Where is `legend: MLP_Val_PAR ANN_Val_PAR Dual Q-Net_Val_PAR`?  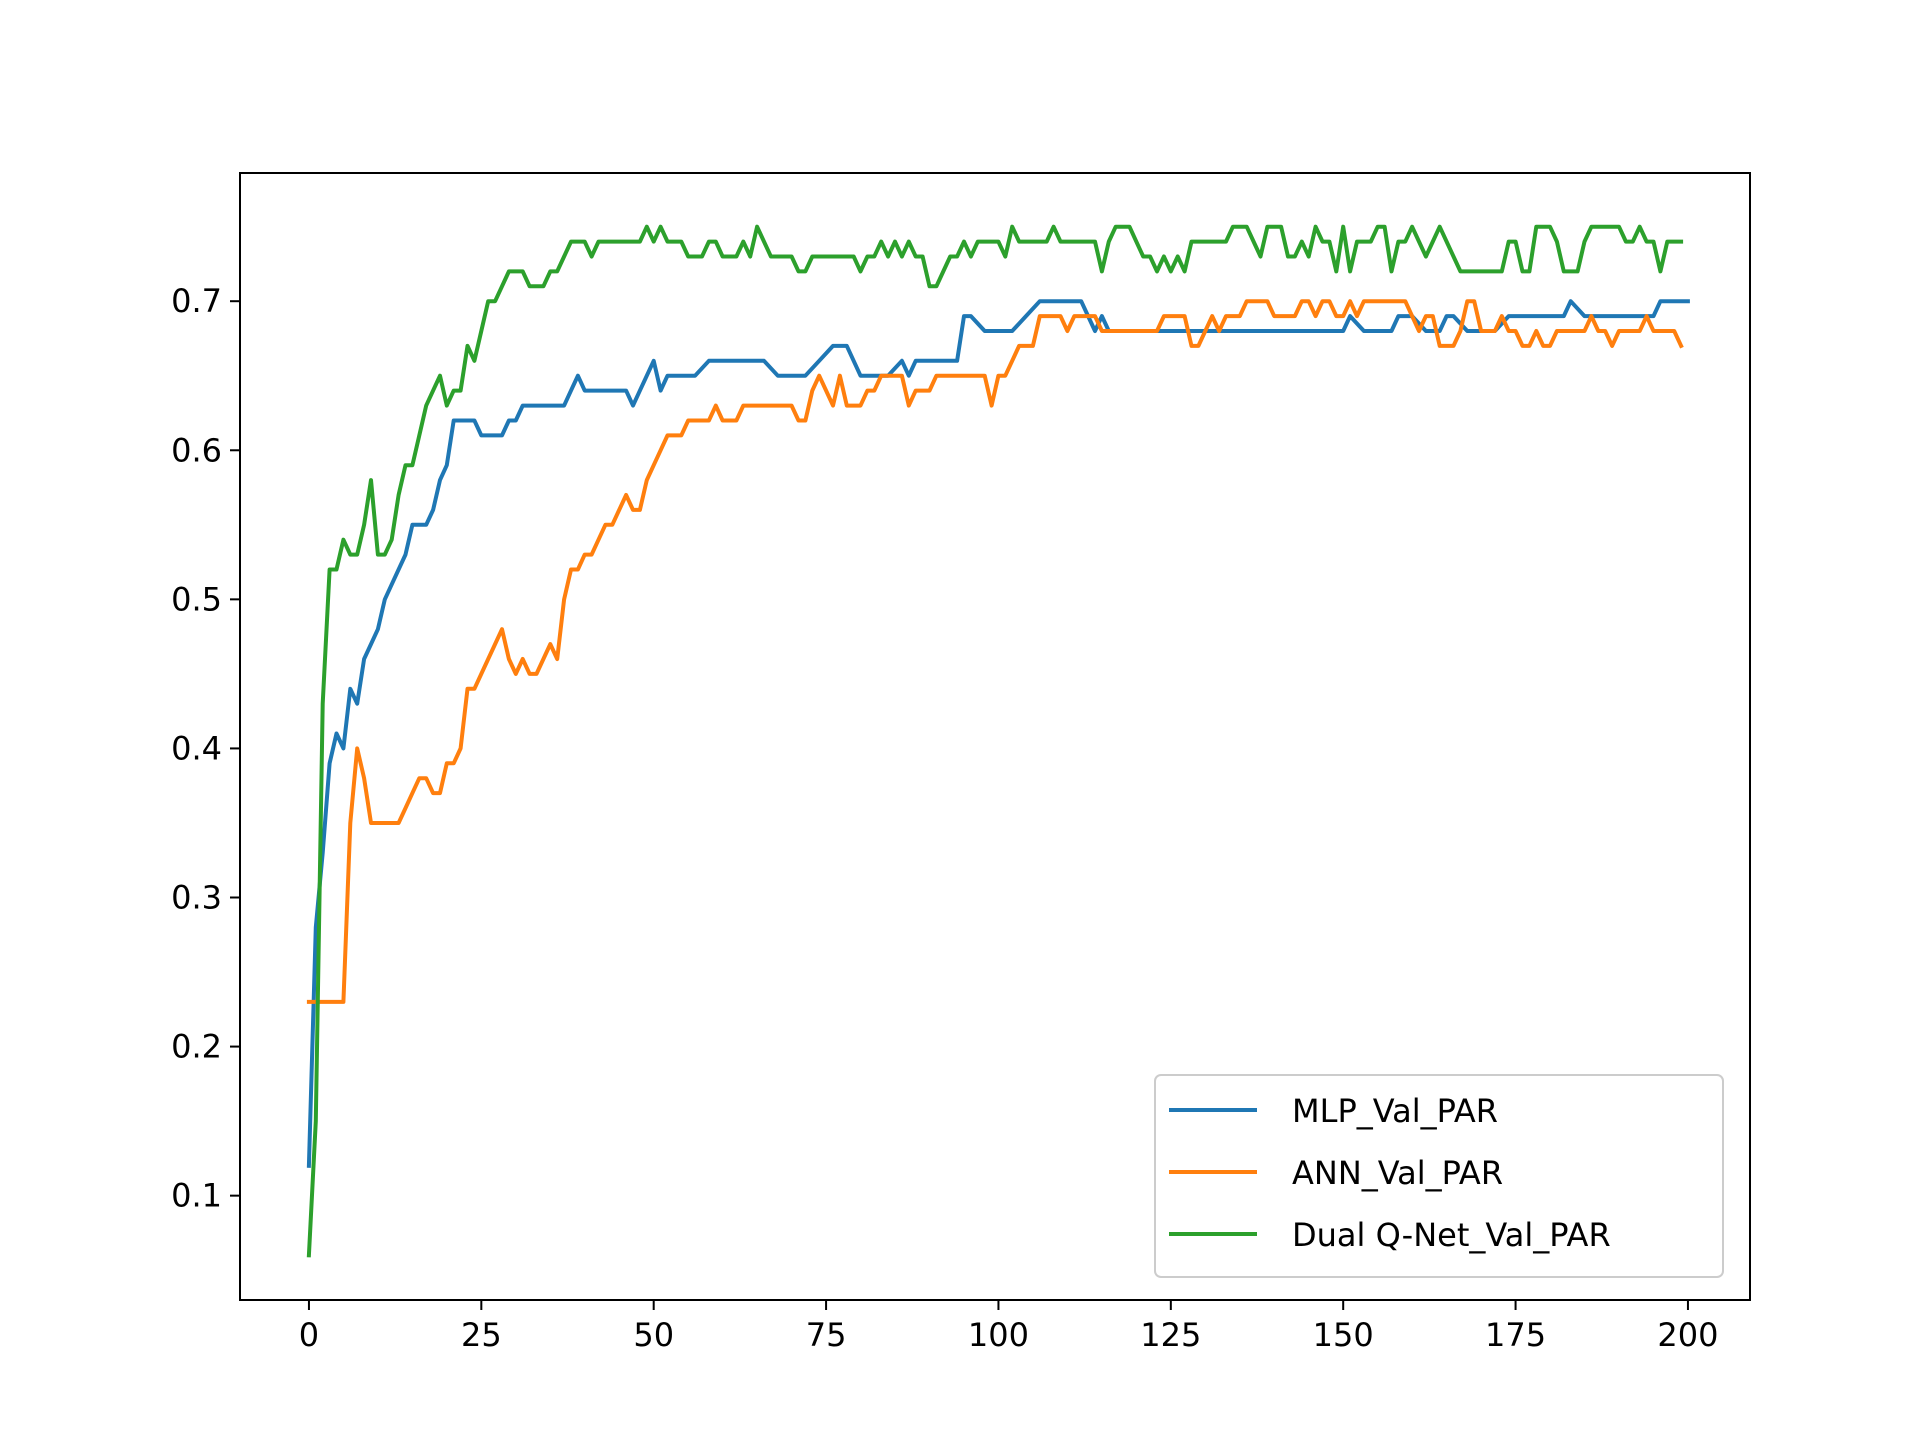 legend: MLP_Val_PAR ANN_Val_PAR Dual Q-Net_Val_PAR is located at coordinates (1439, 1176).